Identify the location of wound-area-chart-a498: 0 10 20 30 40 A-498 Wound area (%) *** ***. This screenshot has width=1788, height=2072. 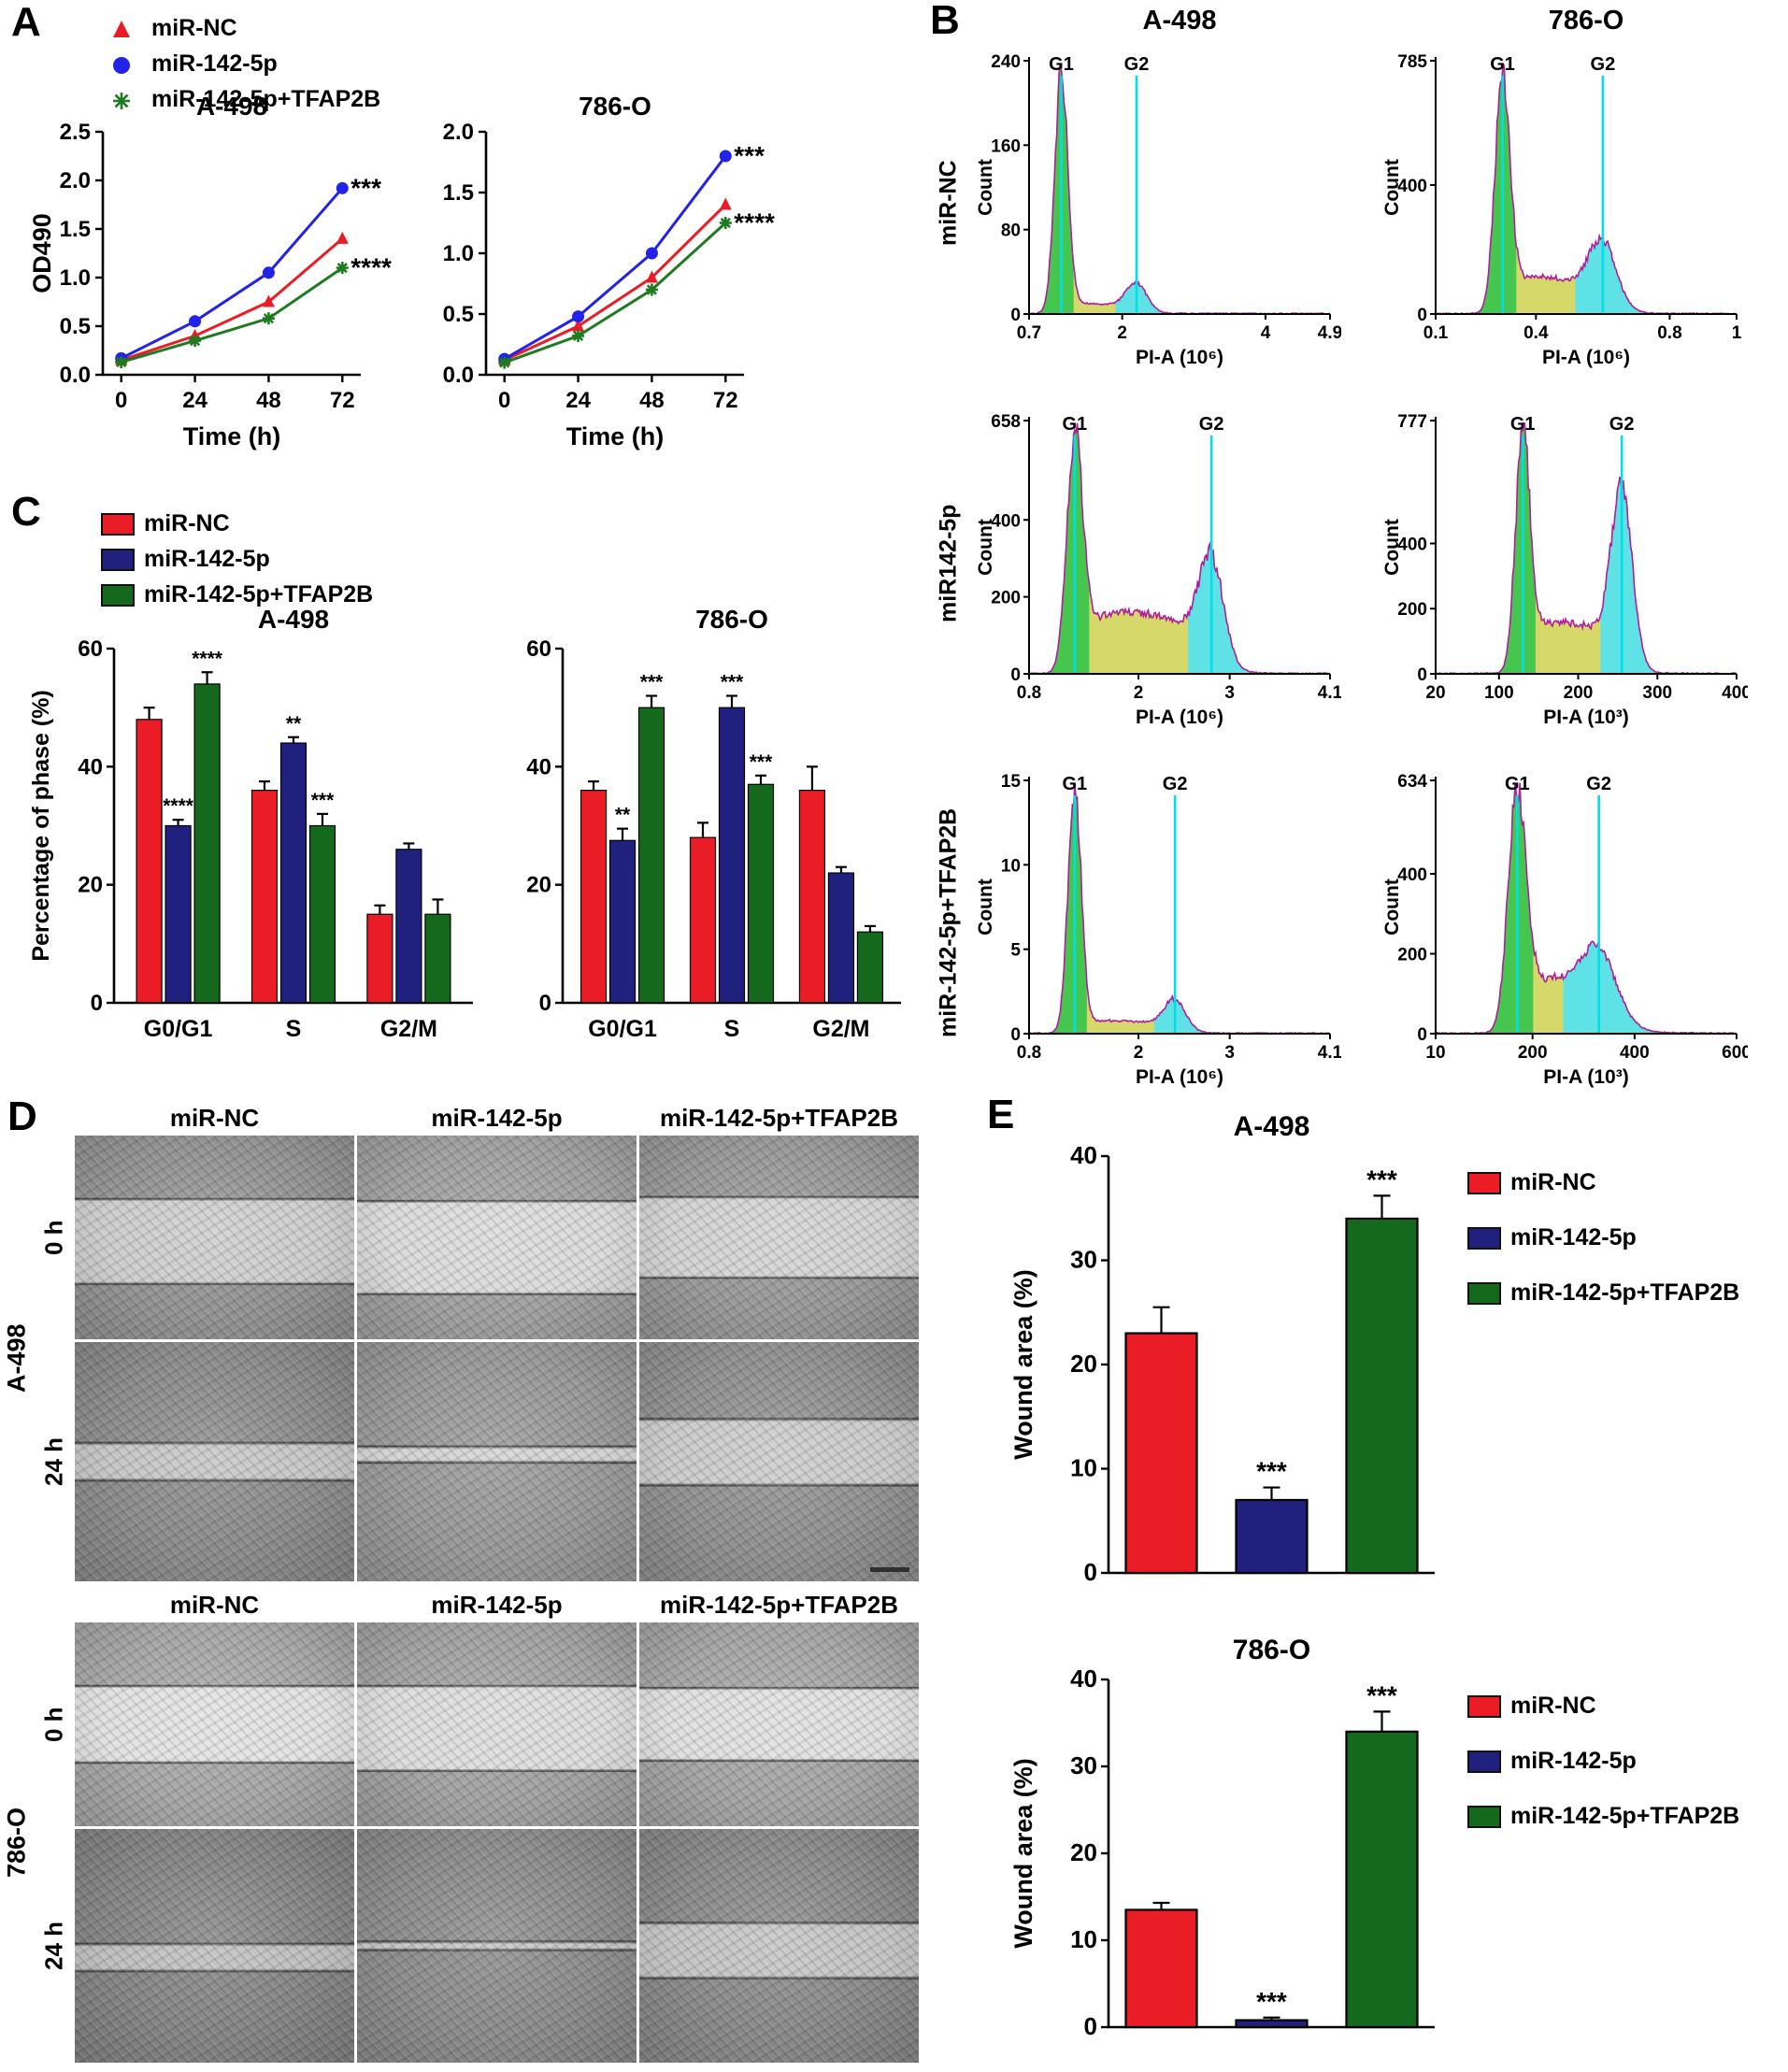
(1232, 1358).